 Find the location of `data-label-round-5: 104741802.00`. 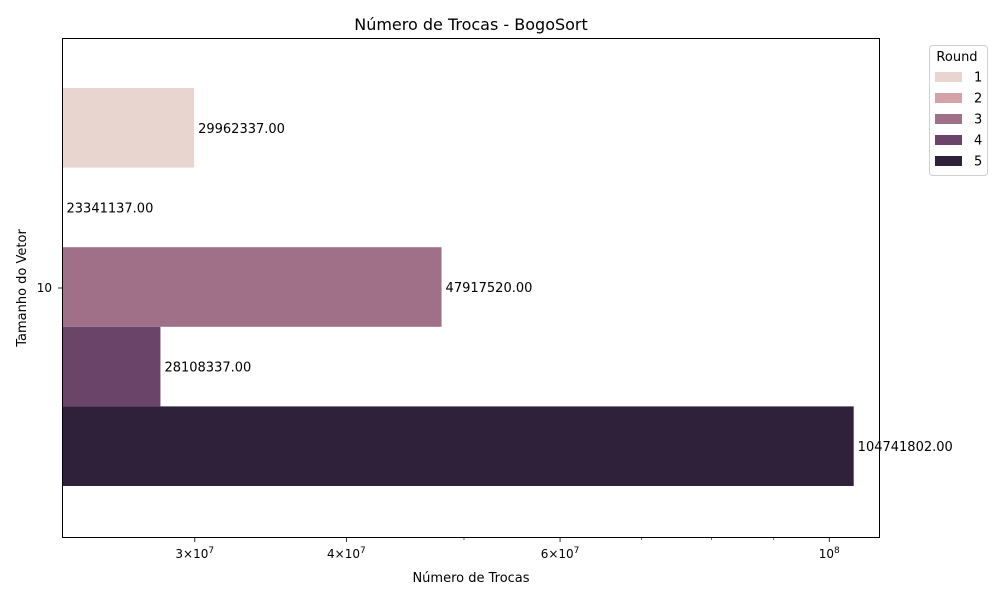

data-label-round-5: 104741802.00 is located at coordinates (905, 447).